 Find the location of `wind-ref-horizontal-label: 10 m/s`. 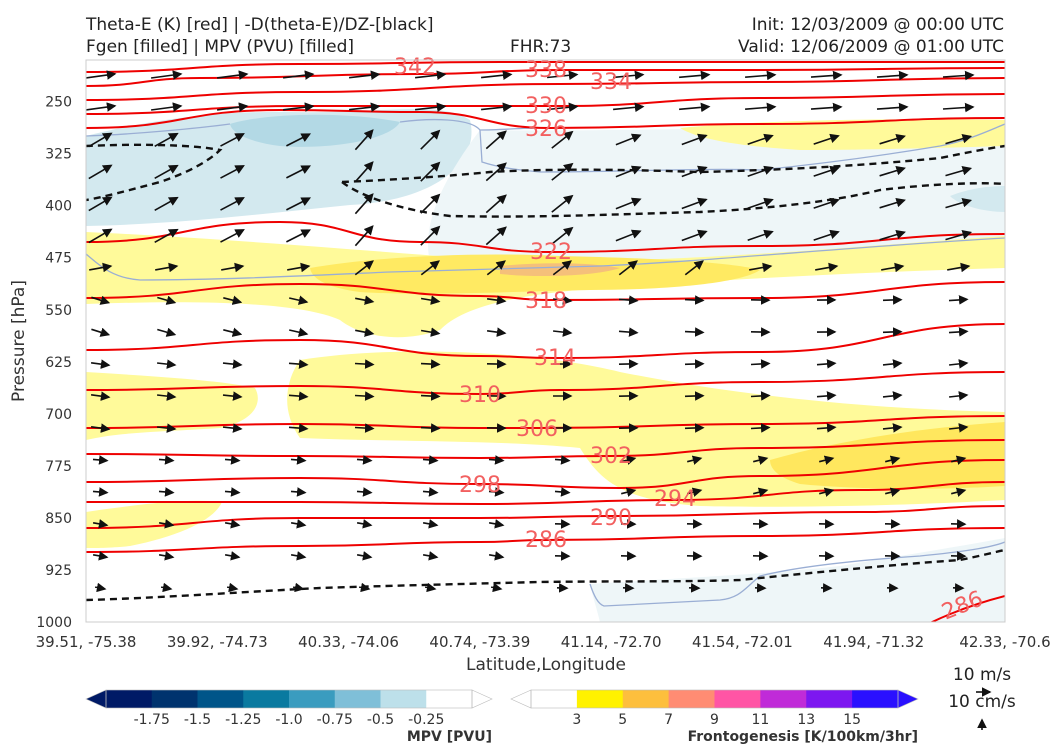

wind-ref-horizontal-label: 10 m/s is located at coordinates (982, 675).